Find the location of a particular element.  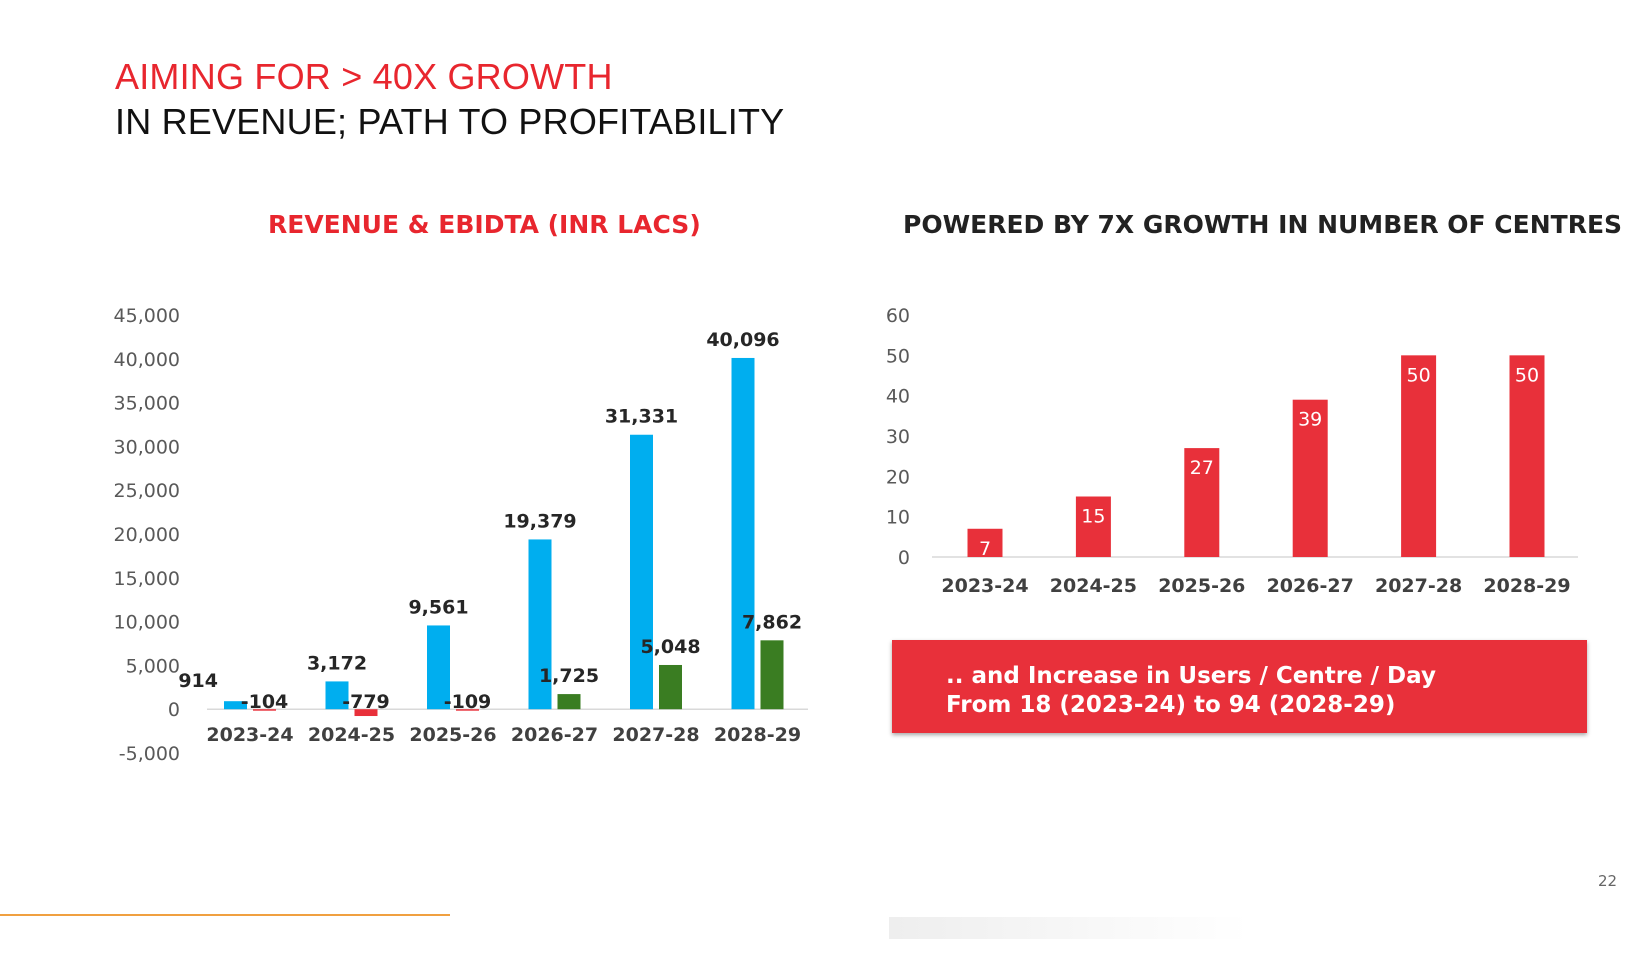

y-tick-label: 30,000 is located at coordinates (147, 447).